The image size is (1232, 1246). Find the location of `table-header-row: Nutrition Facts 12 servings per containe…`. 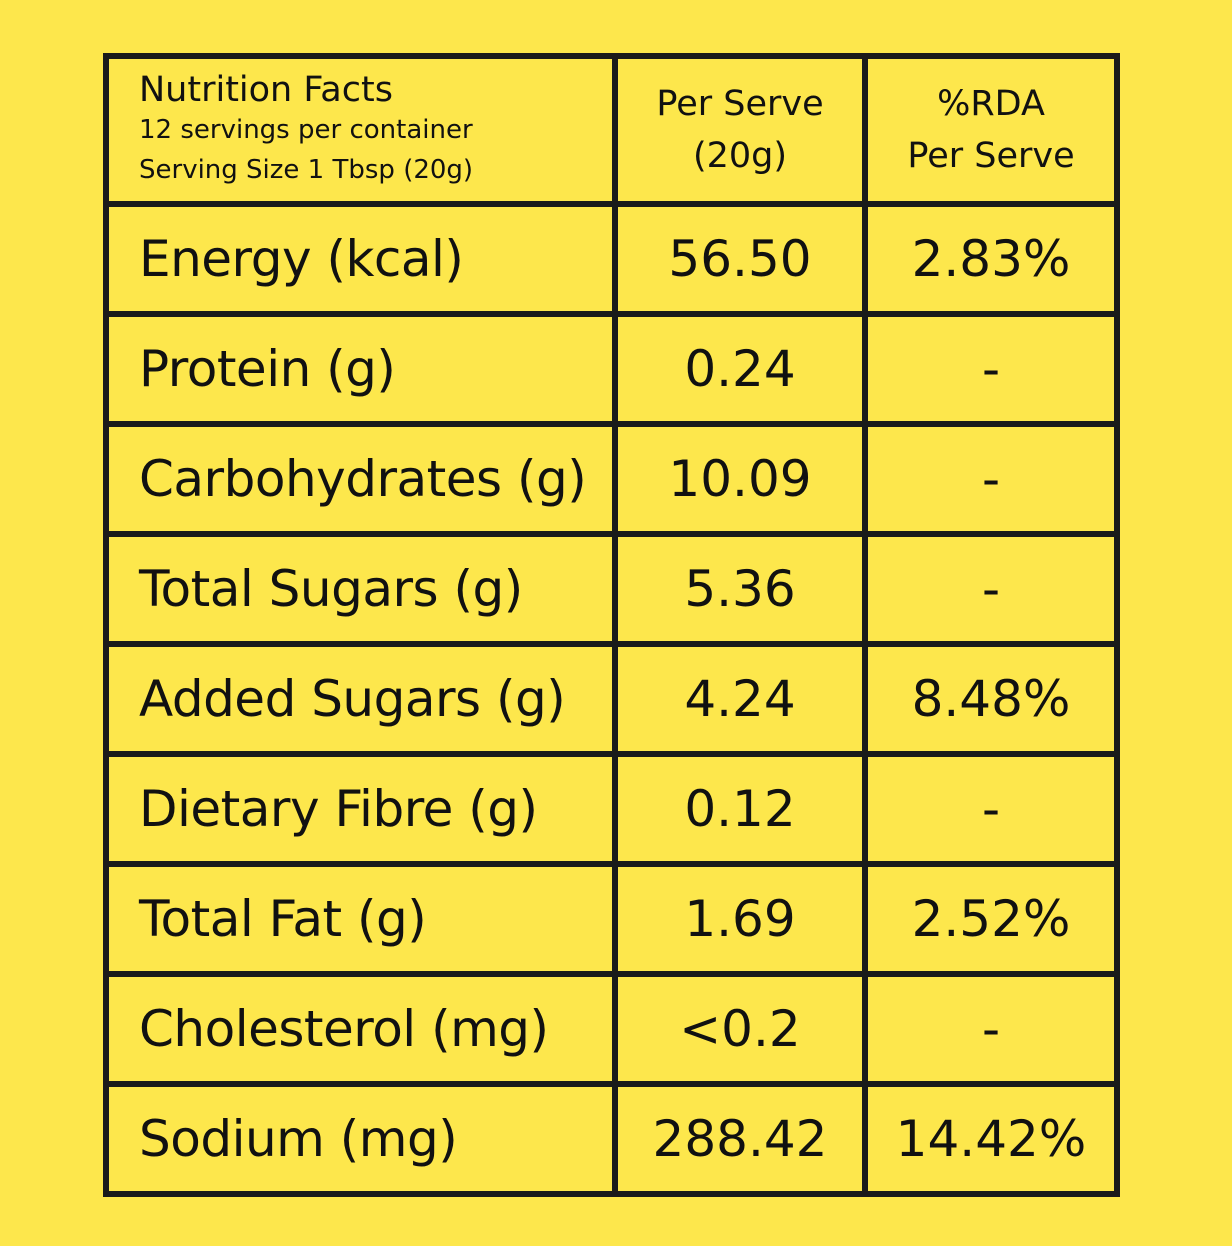

table-header-row: Nutrition Facts 12 servings per containe… is located at coordinates (611, 130).